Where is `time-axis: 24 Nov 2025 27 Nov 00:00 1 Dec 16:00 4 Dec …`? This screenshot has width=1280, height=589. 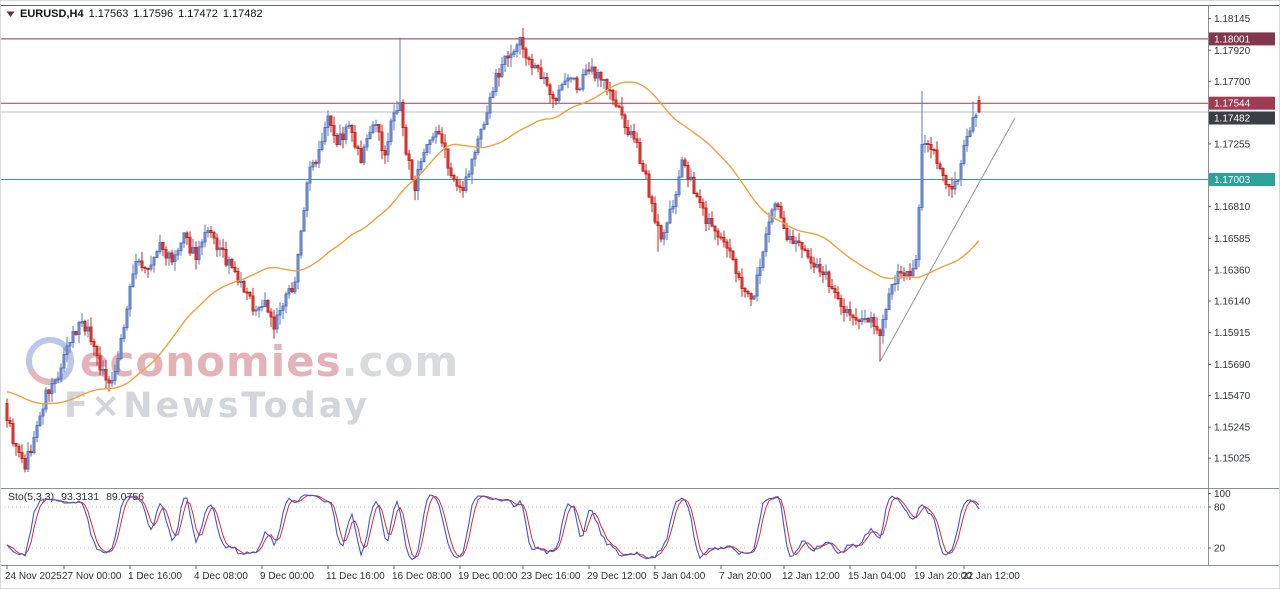
time-axis: 24 Nov 2025 27 Nov 00:00 1 Dec 16:00 4 Dec … is located at coordinates (512, 574).